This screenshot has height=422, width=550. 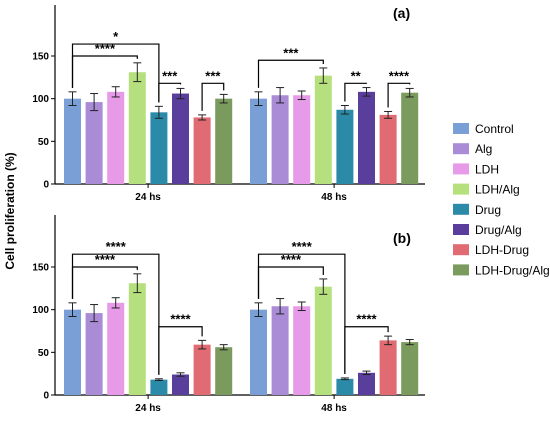 What do you see at coordinates (502, 250) in the screenshot?
I see `legend-label-ldh-drug: LDH-Drug` at bounding box center [502, 250].